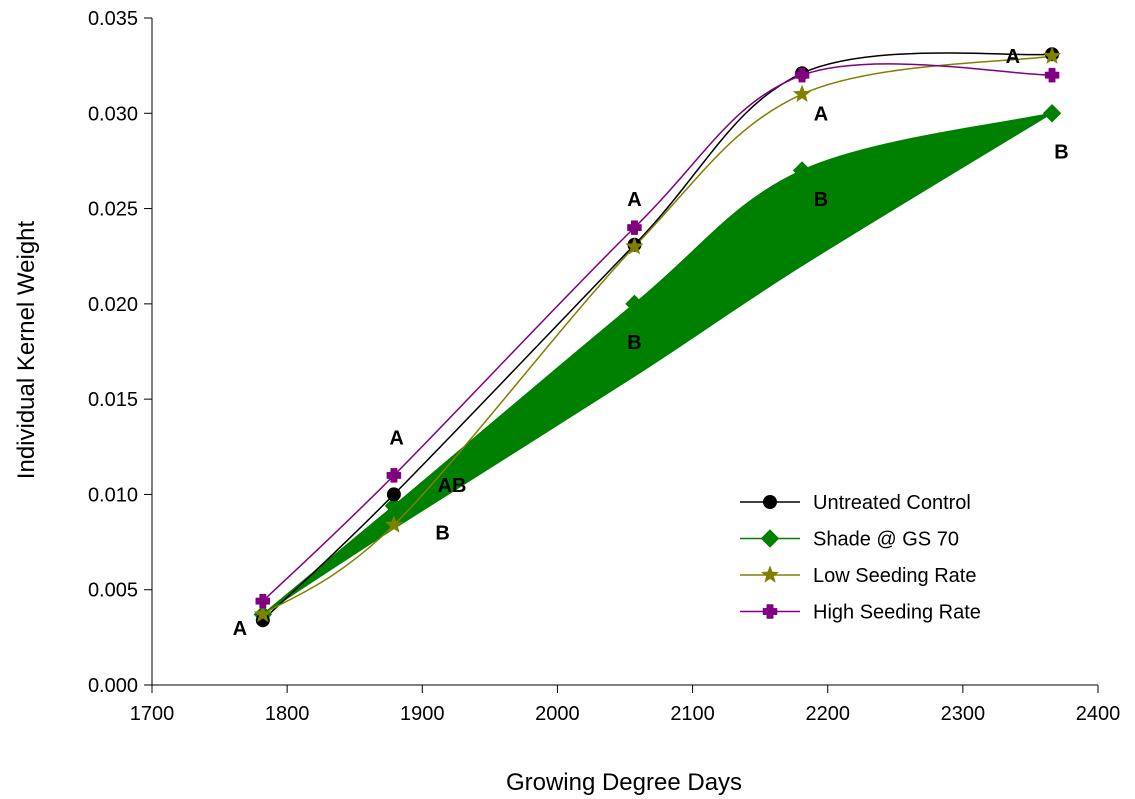 The height and width of the screenshot is (799, 1135). What do you see at coordinates (113, 114) in the screenshot?
I see `y-tick-label: 0.030` at bounding box center [113, 114].